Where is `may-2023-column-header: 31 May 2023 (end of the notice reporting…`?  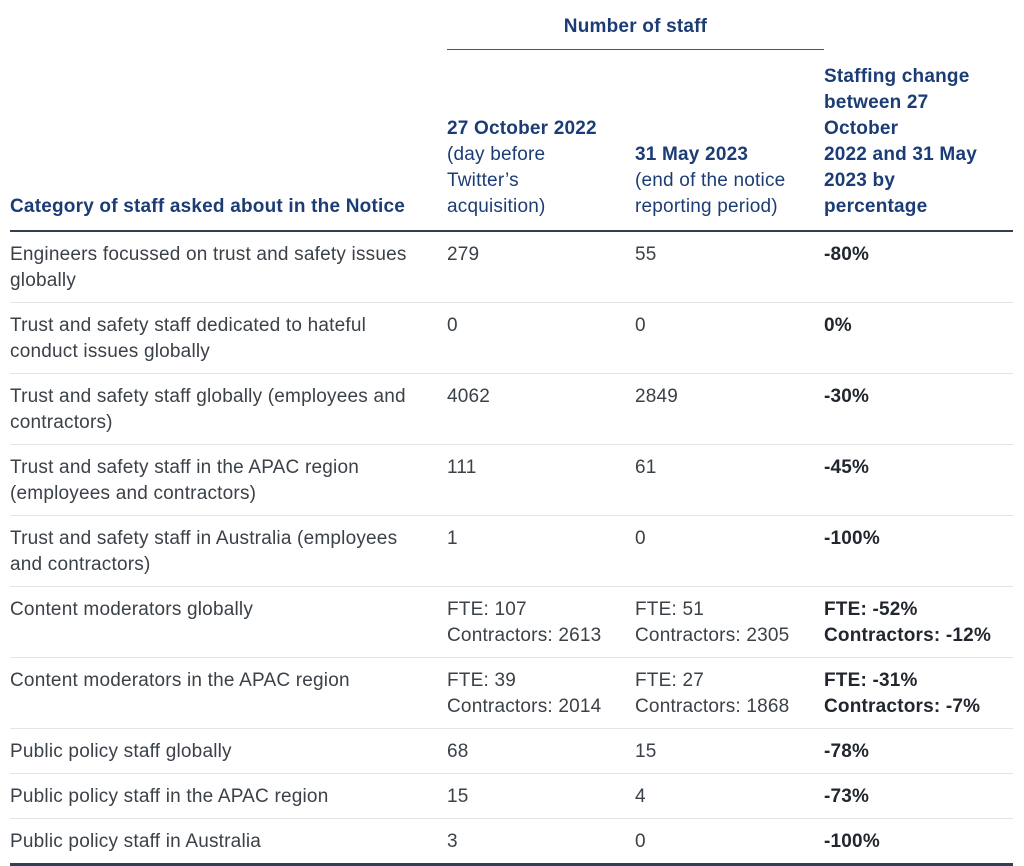
may-2023-column-header: 31 May 2023 (end of the notice reporting… is located at coordinates (729, 140).